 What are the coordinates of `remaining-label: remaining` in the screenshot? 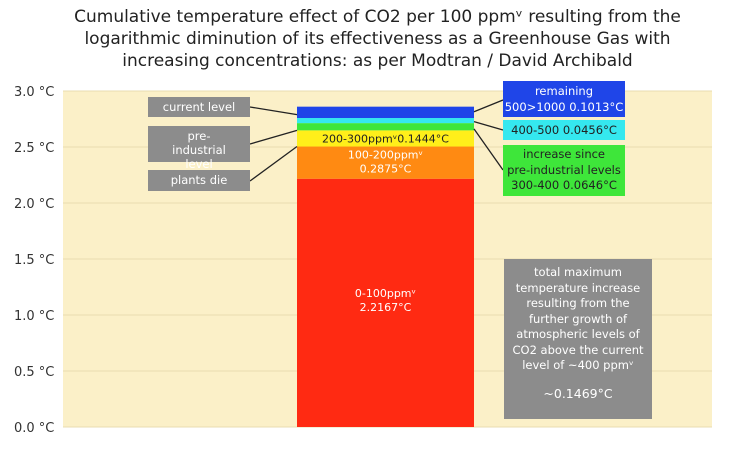 It's located at (564, 91).